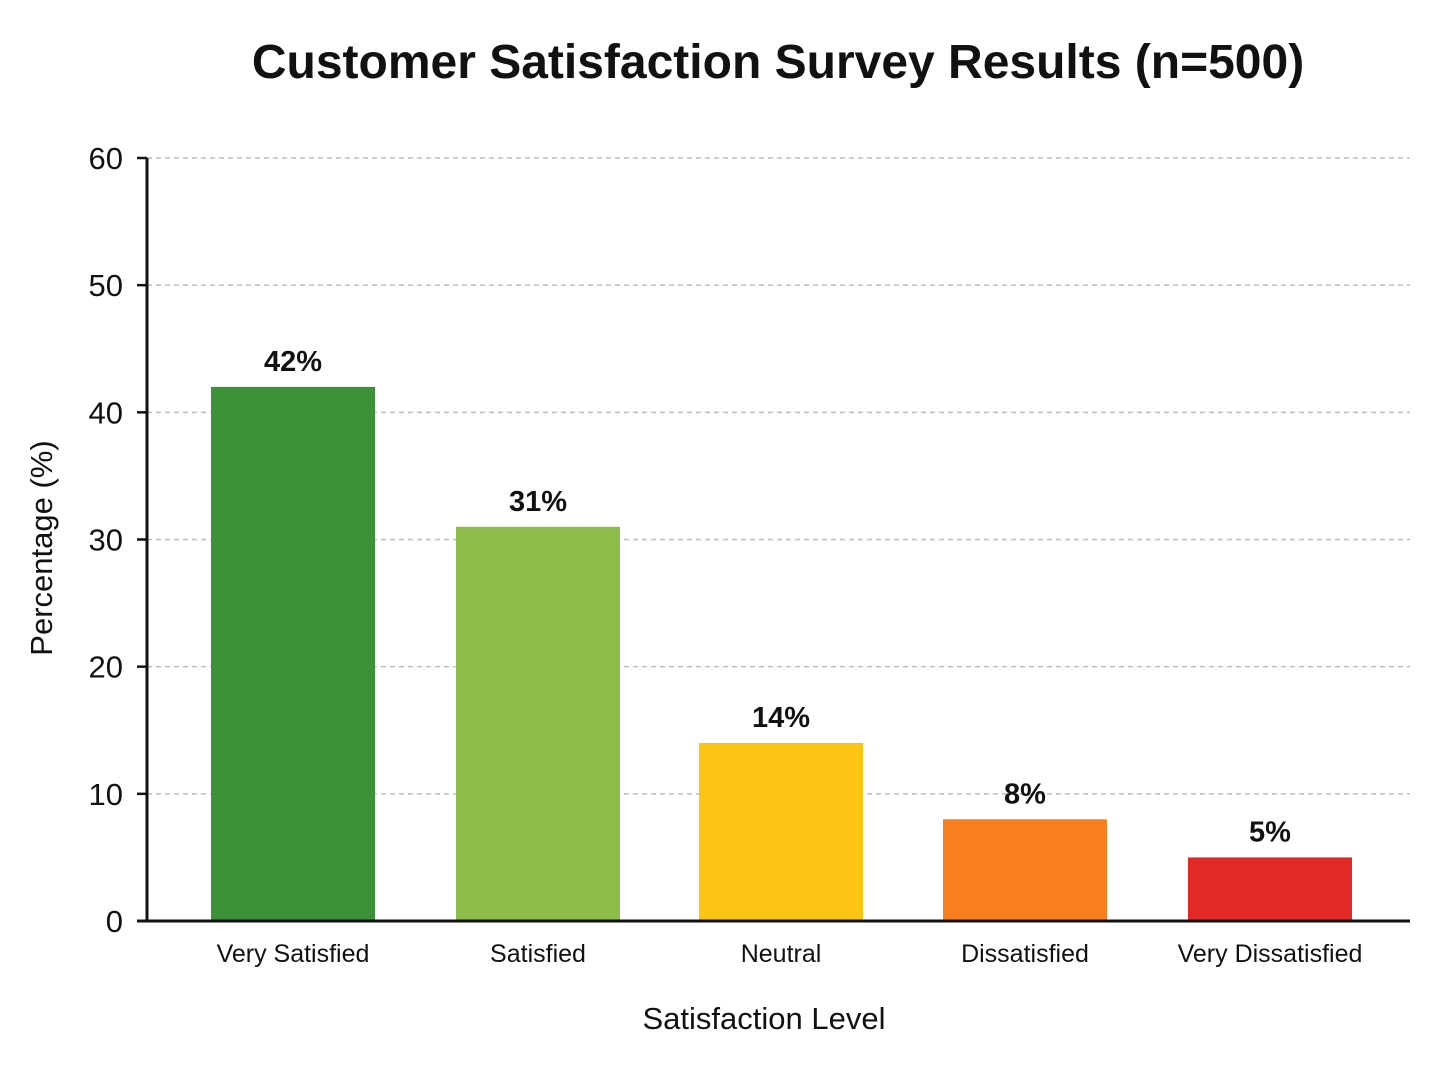 The width and height of the screenshot is (1448, 1086). What do you see at coordinates (538, 502) in the screenshot?
I see `data-label: 31%` at bounding box center [538, 502].